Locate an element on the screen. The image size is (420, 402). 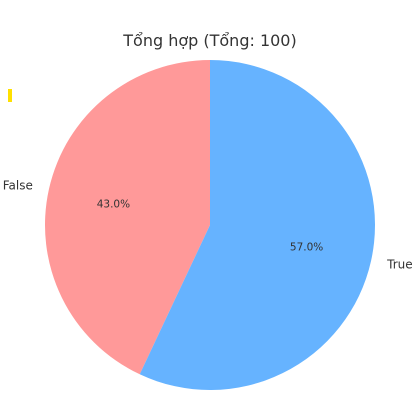
category-label-true: True is located at coordinates (399, 265).